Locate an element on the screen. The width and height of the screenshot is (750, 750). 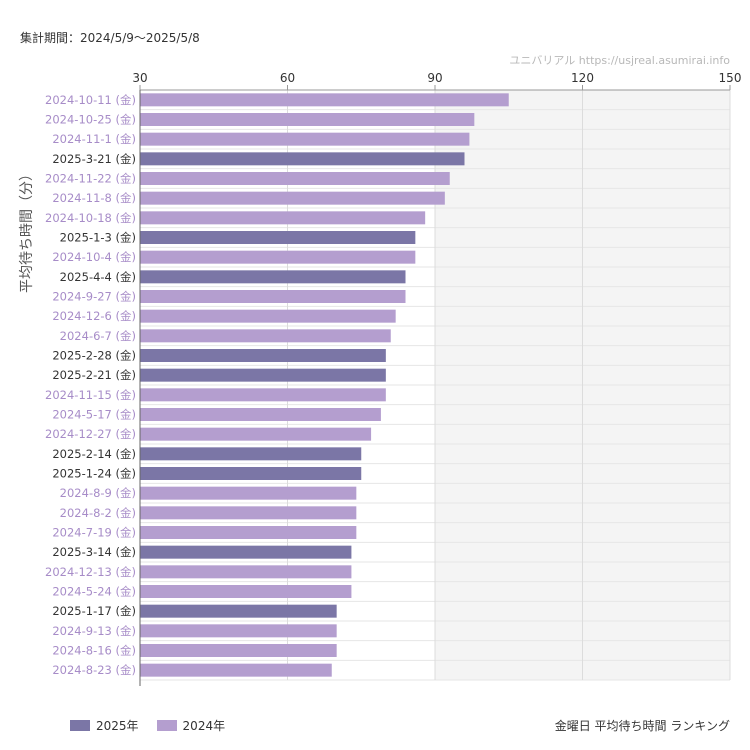
category-label: 2024-9-13 (金) is located at coordinates (94, 631).